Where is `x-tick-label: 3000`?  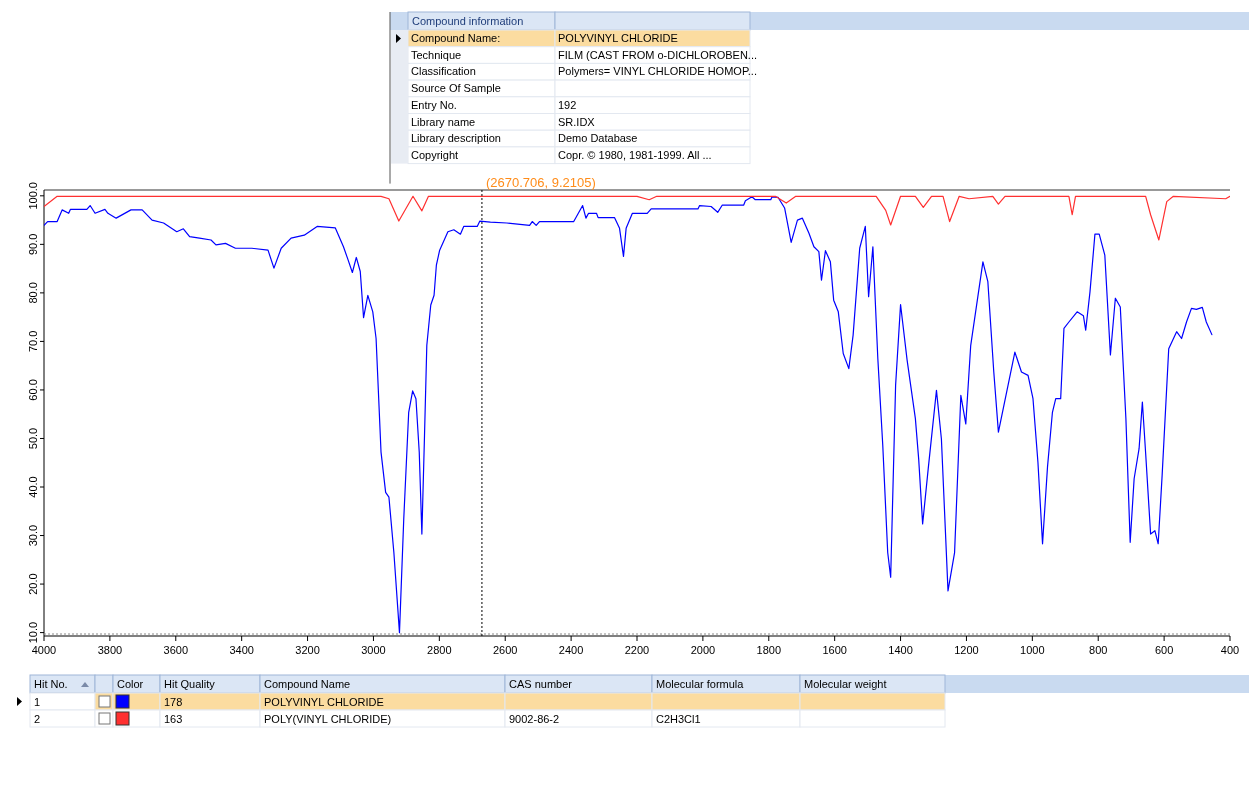
x-tick-label: 3000 is located at coordinates (373, 650).